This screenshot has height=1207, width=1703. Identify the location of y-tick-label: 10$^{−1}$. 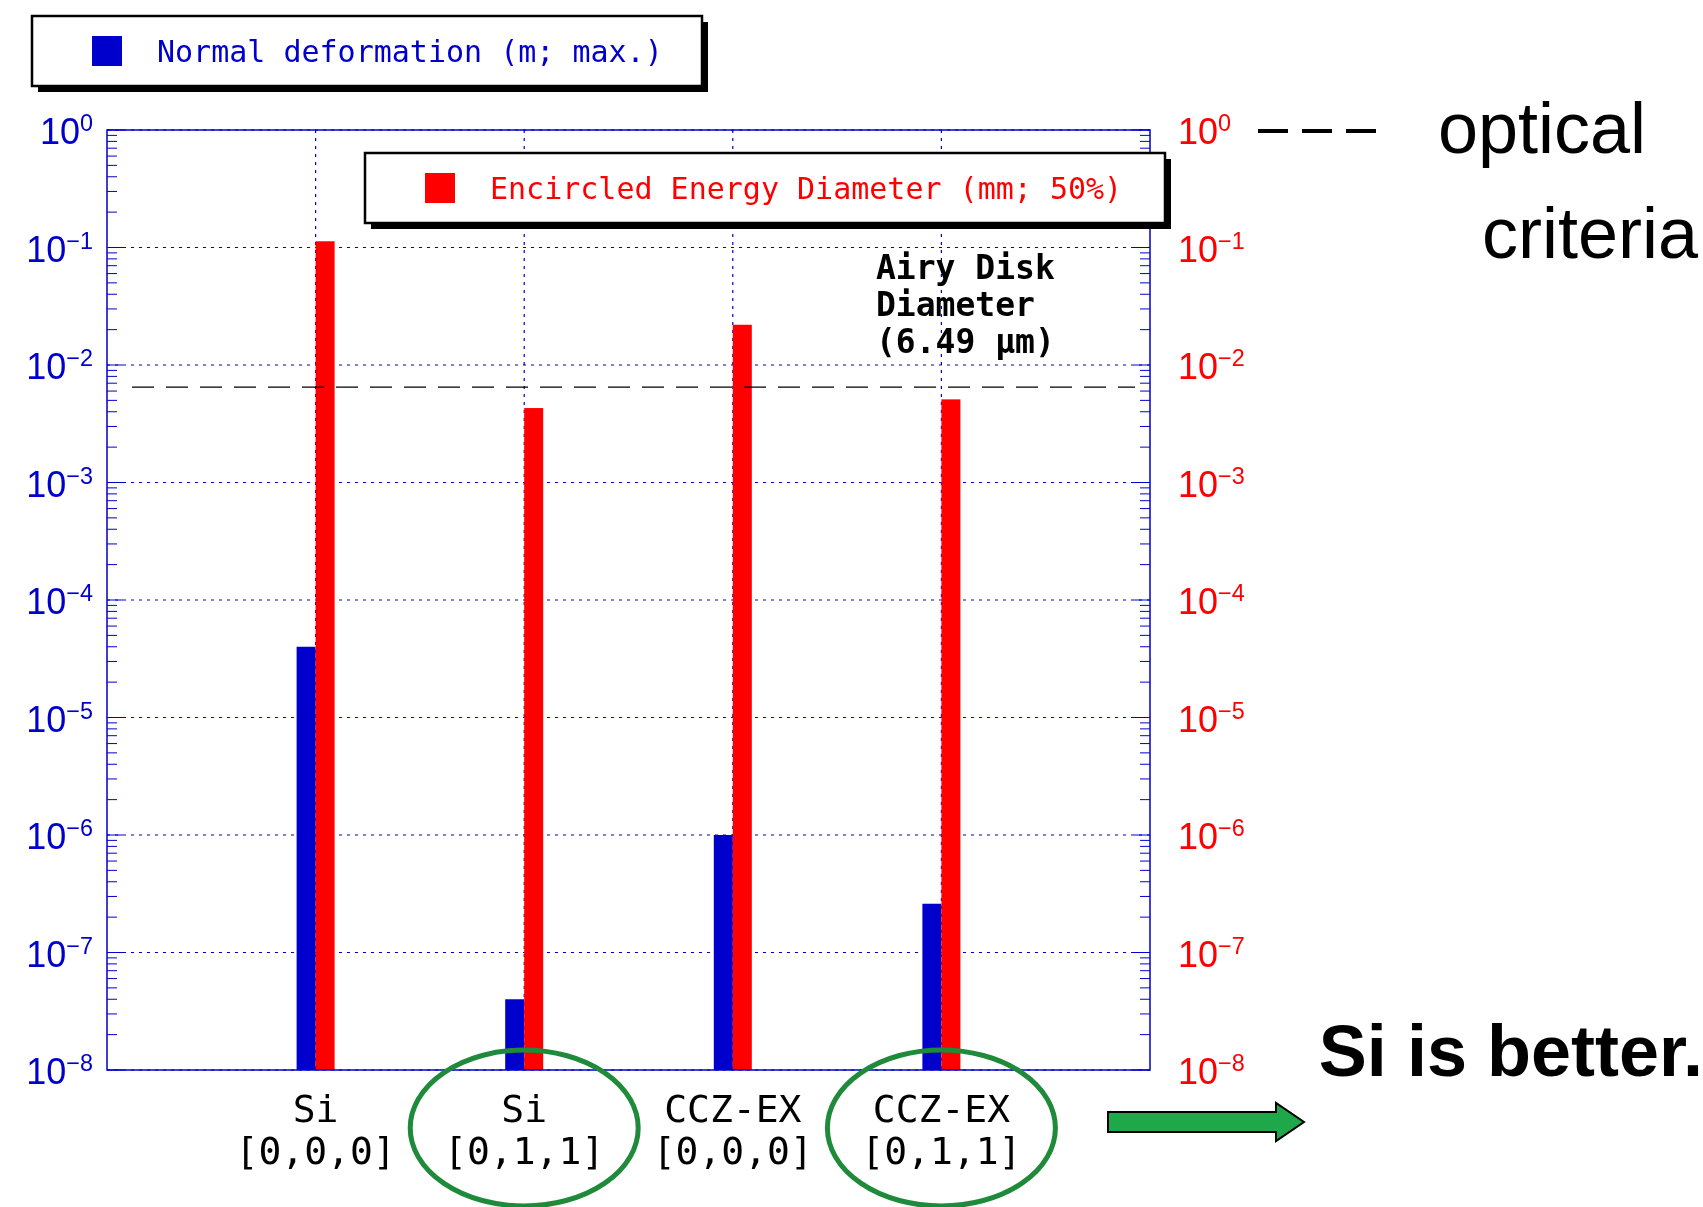
(59, 248).